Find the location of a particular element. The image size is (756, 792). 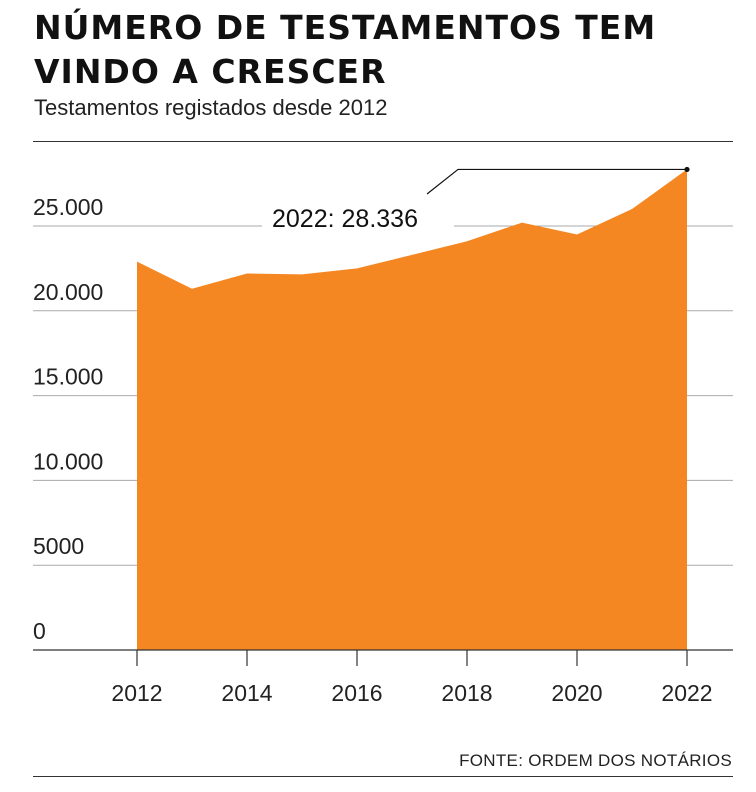

top-divider is located at coordinates (383, 141).